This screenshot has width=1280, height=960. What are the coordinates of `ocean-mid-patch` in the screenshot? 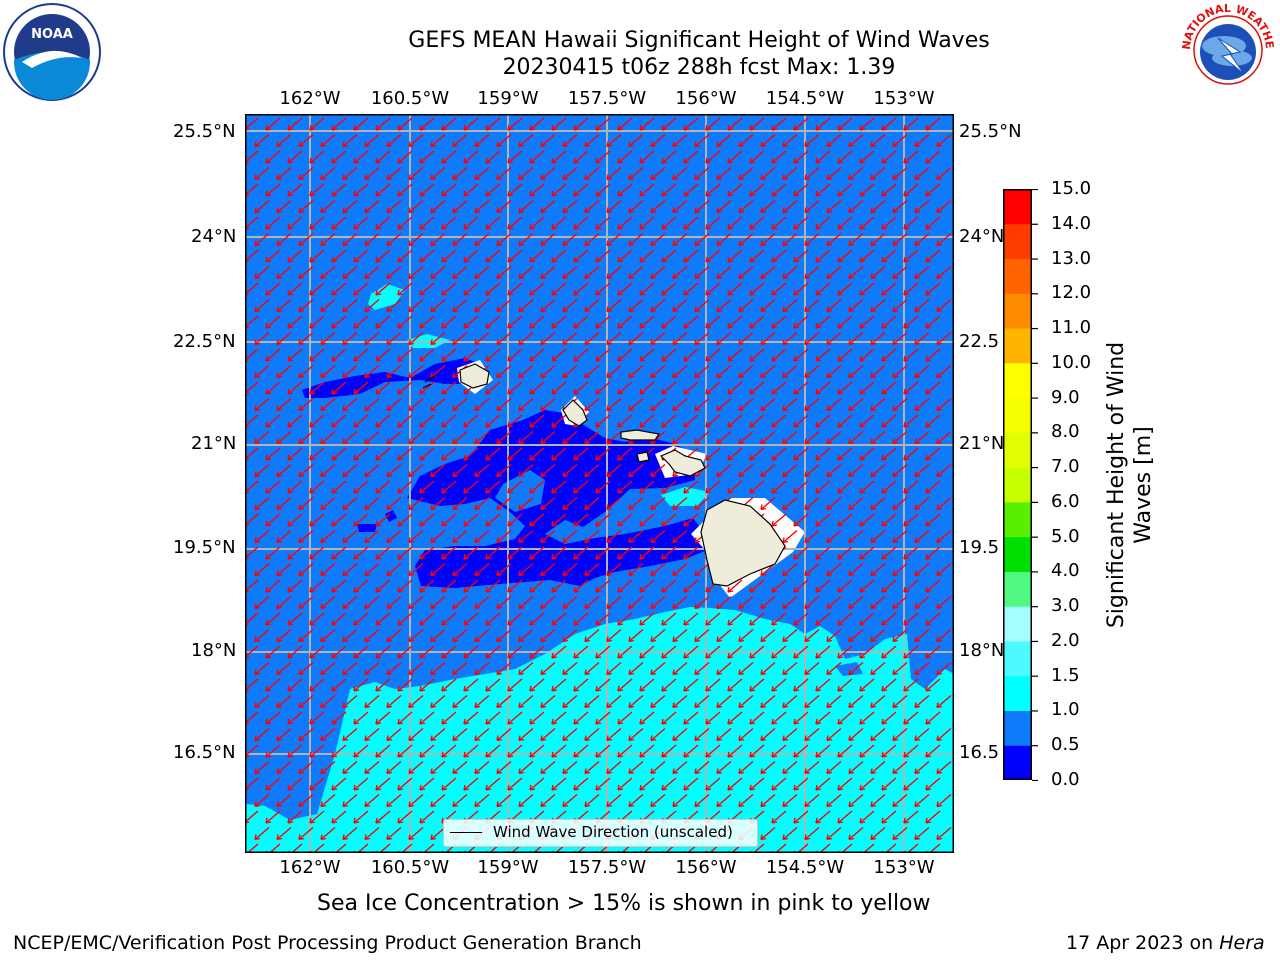 It's located at (849, 669).